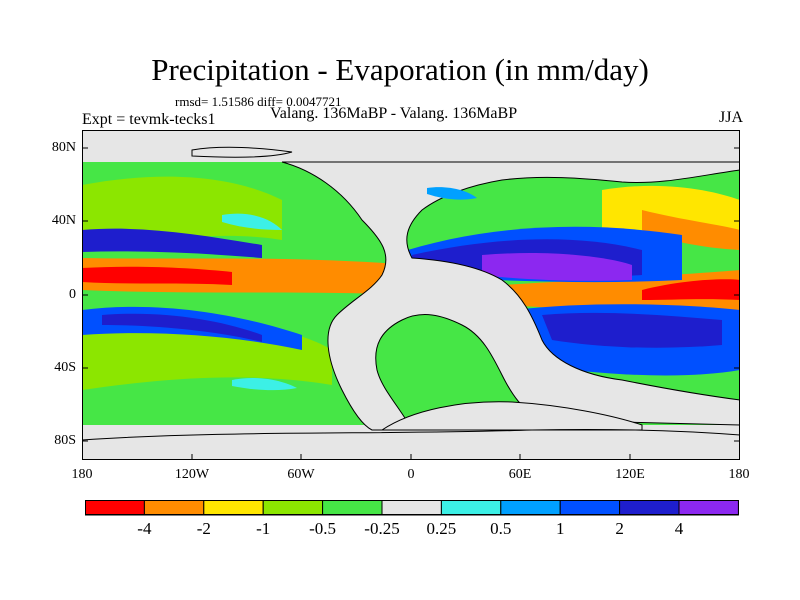 This screenshot has width=800, height=600. What do you see at coordinates (301, 474) in the screenshot?
I see `lon-label-60w: 60W` at bounding box center [301, 474].